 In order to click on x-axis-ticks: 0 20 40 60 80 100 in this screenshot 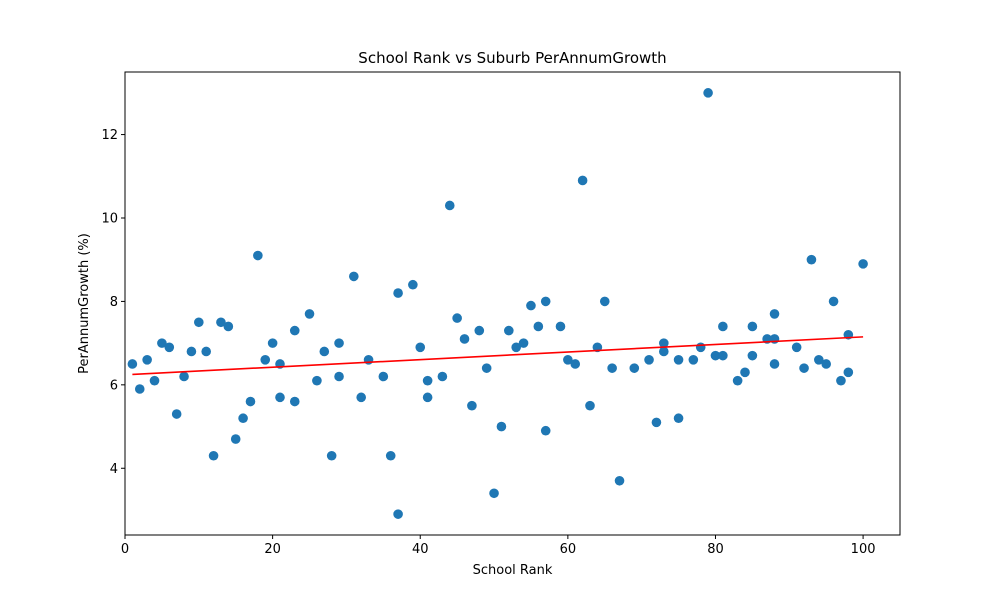, I will do `click(498, 546)`.